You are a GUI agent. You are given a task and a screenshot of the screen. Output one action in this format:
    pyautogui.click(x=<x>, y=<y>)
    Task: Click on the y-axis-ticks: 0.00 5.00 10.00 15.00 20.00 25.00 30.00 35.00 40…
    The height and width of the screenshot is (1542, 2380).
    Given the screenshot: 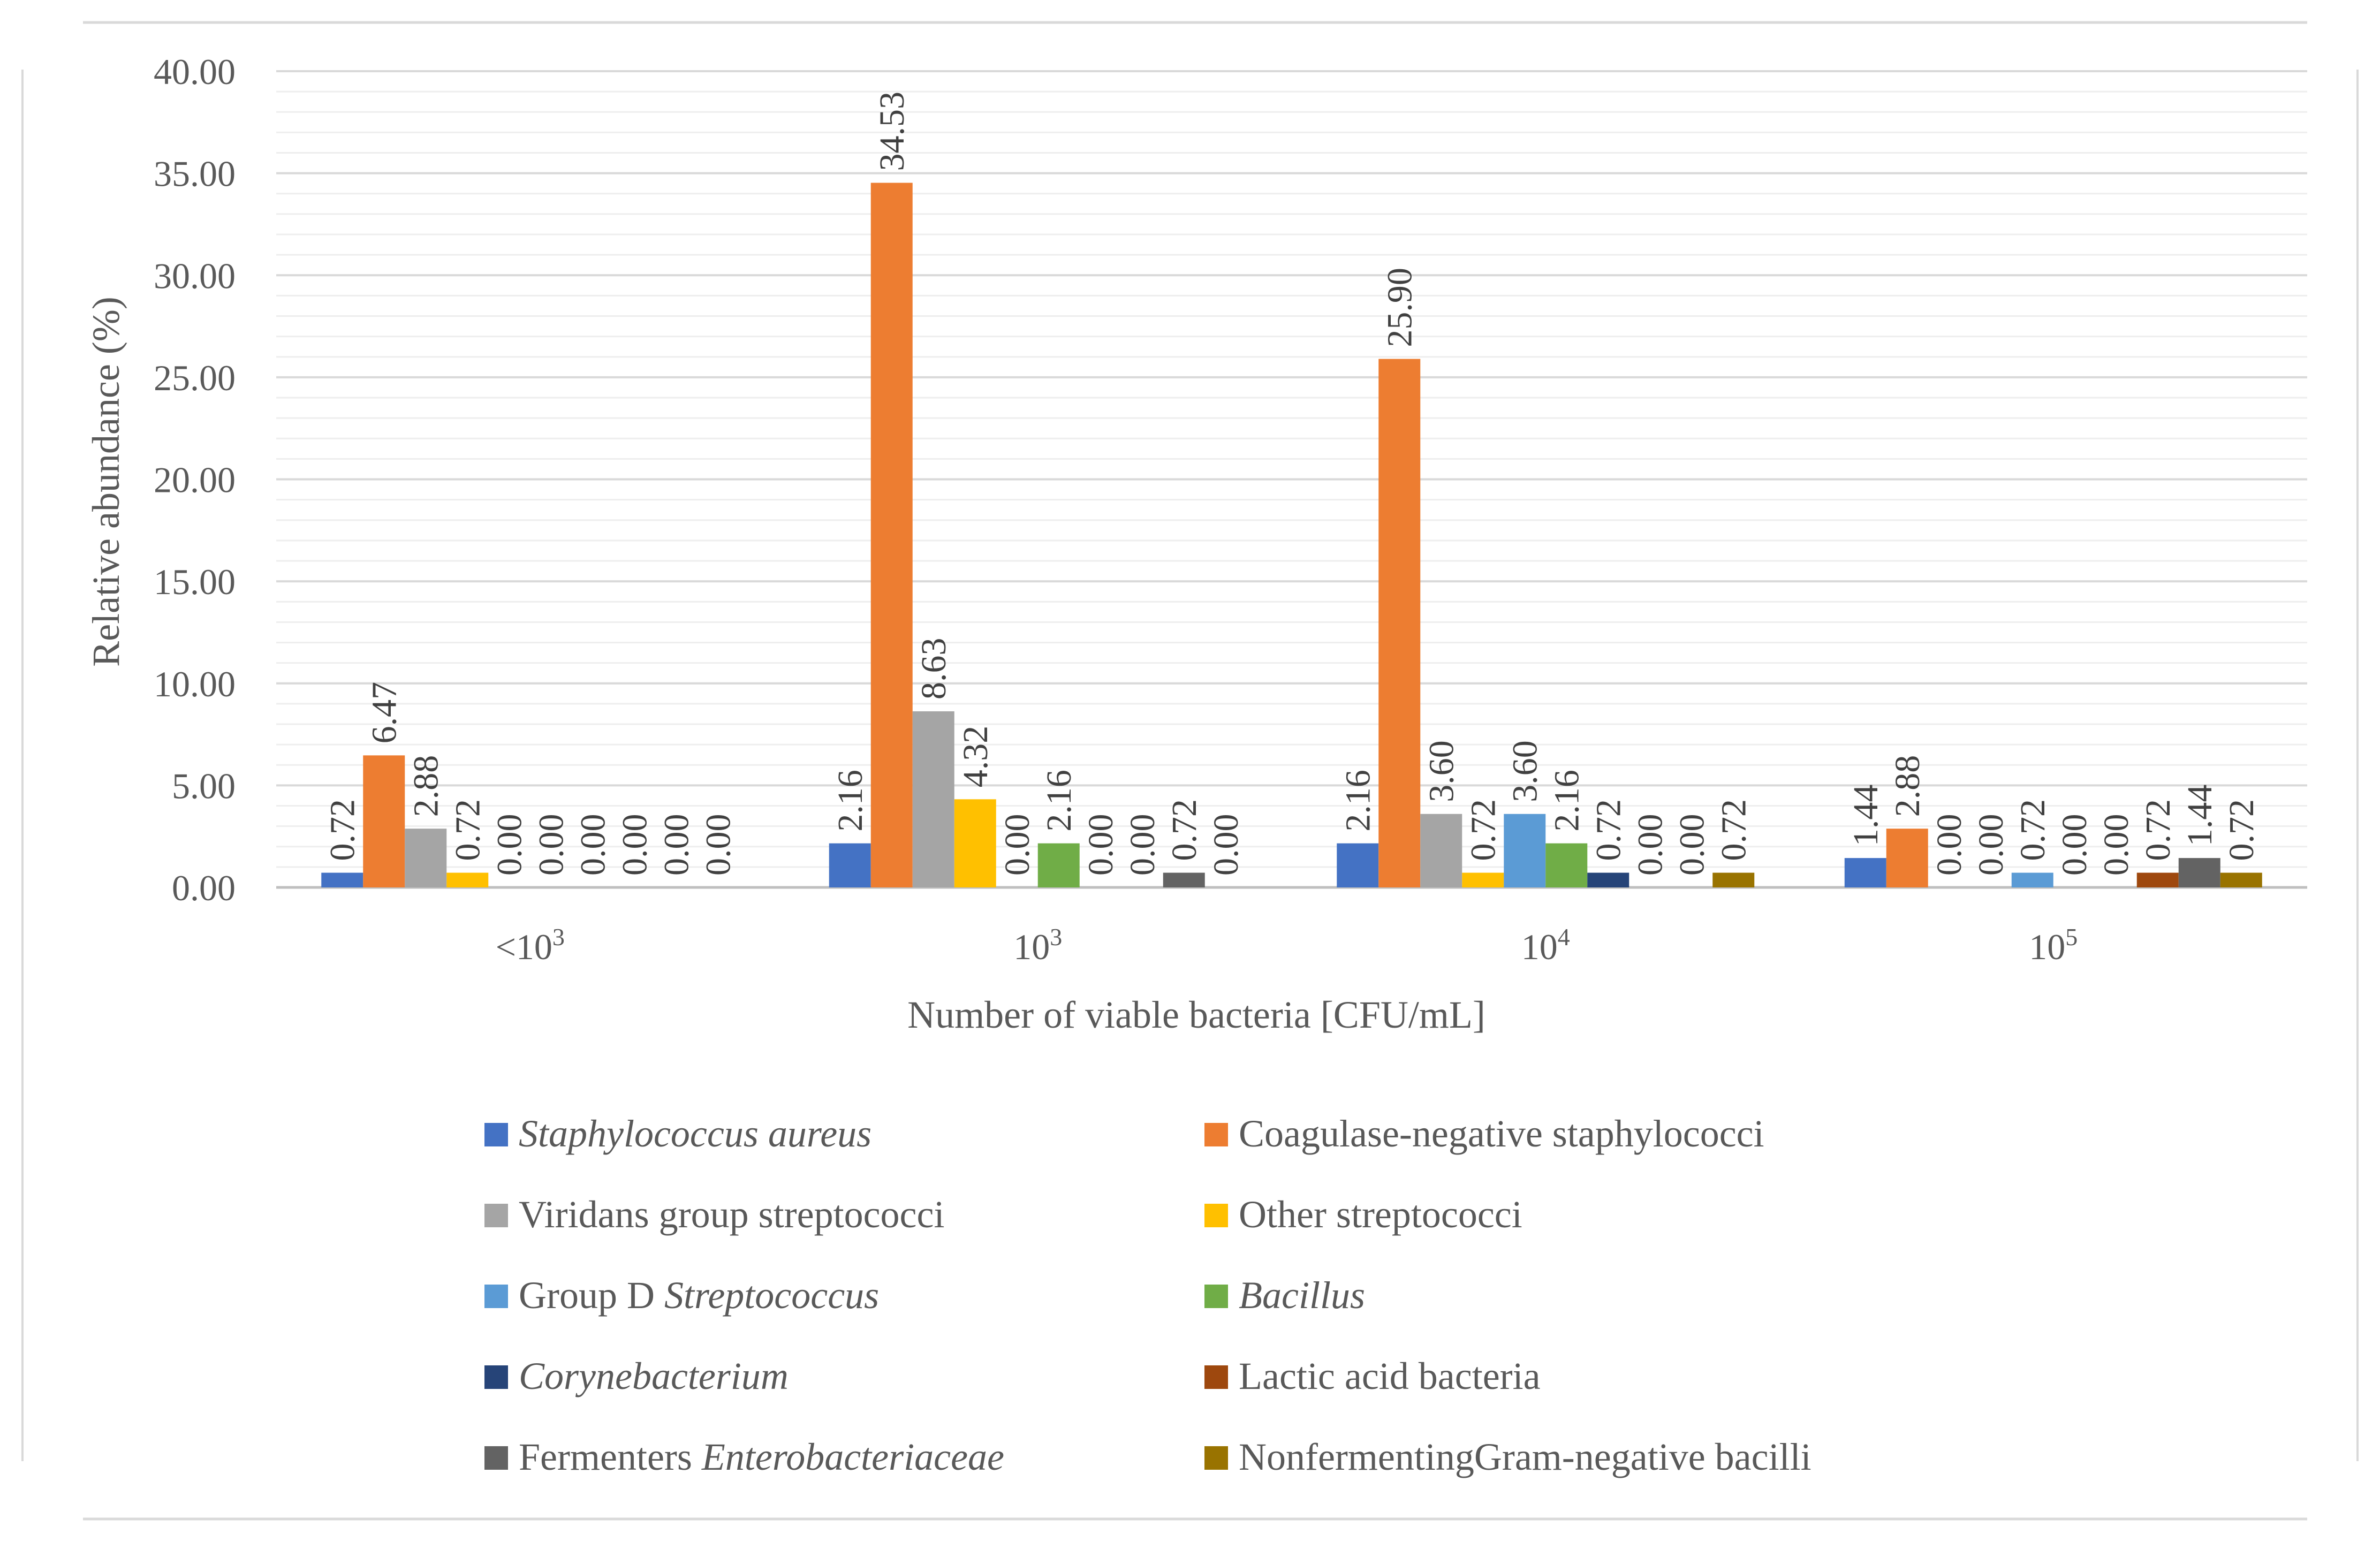 What is the action you would take?
    pyautogui.click(x=195, y=479)
    